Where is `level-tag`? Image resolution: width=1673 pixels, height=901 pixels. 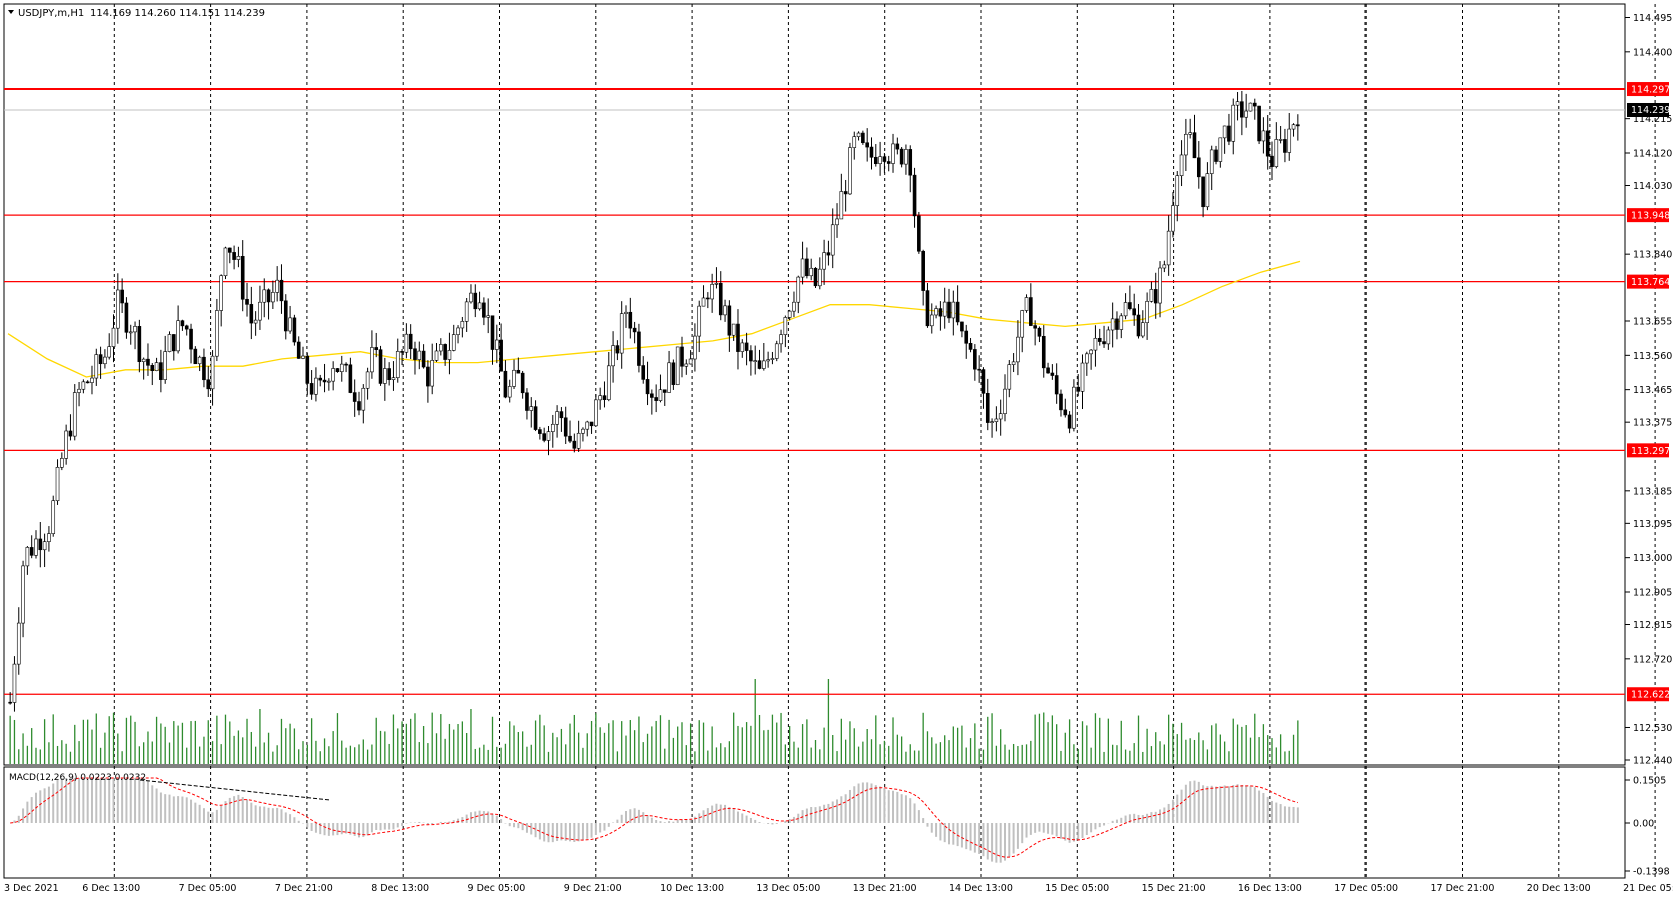
level-tag is located at coordinates (1648, 694).